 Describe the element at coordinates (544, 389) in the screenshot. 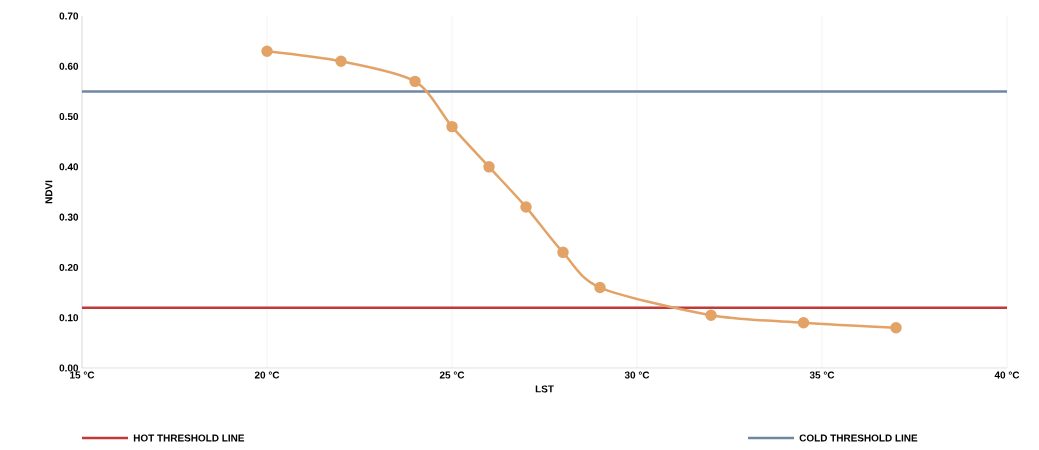

I see `x-axis-title: LST` at that location.